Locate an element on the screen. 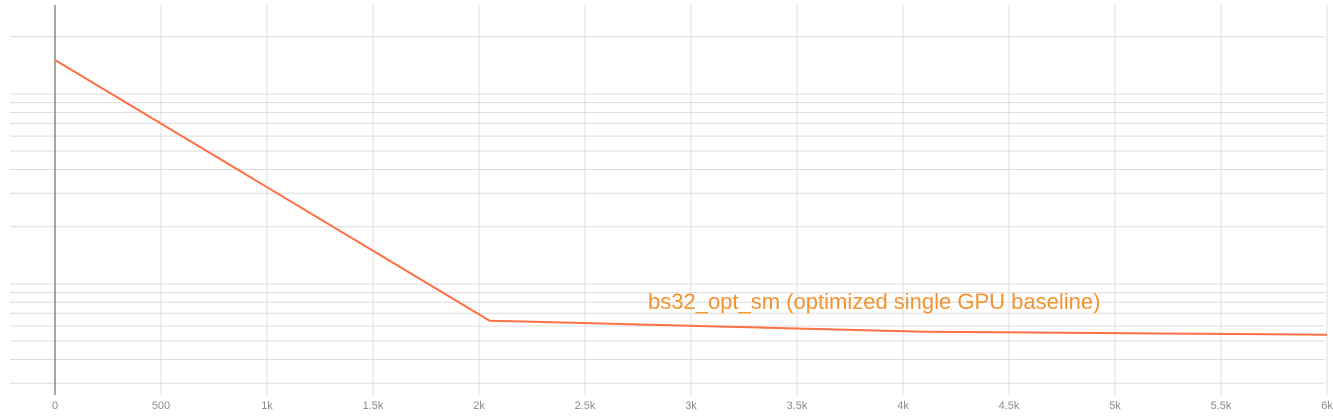 The height and width of the screenshot is (419, 1333). x-tick-label: 1.5k is located at coordinates (373, 406).